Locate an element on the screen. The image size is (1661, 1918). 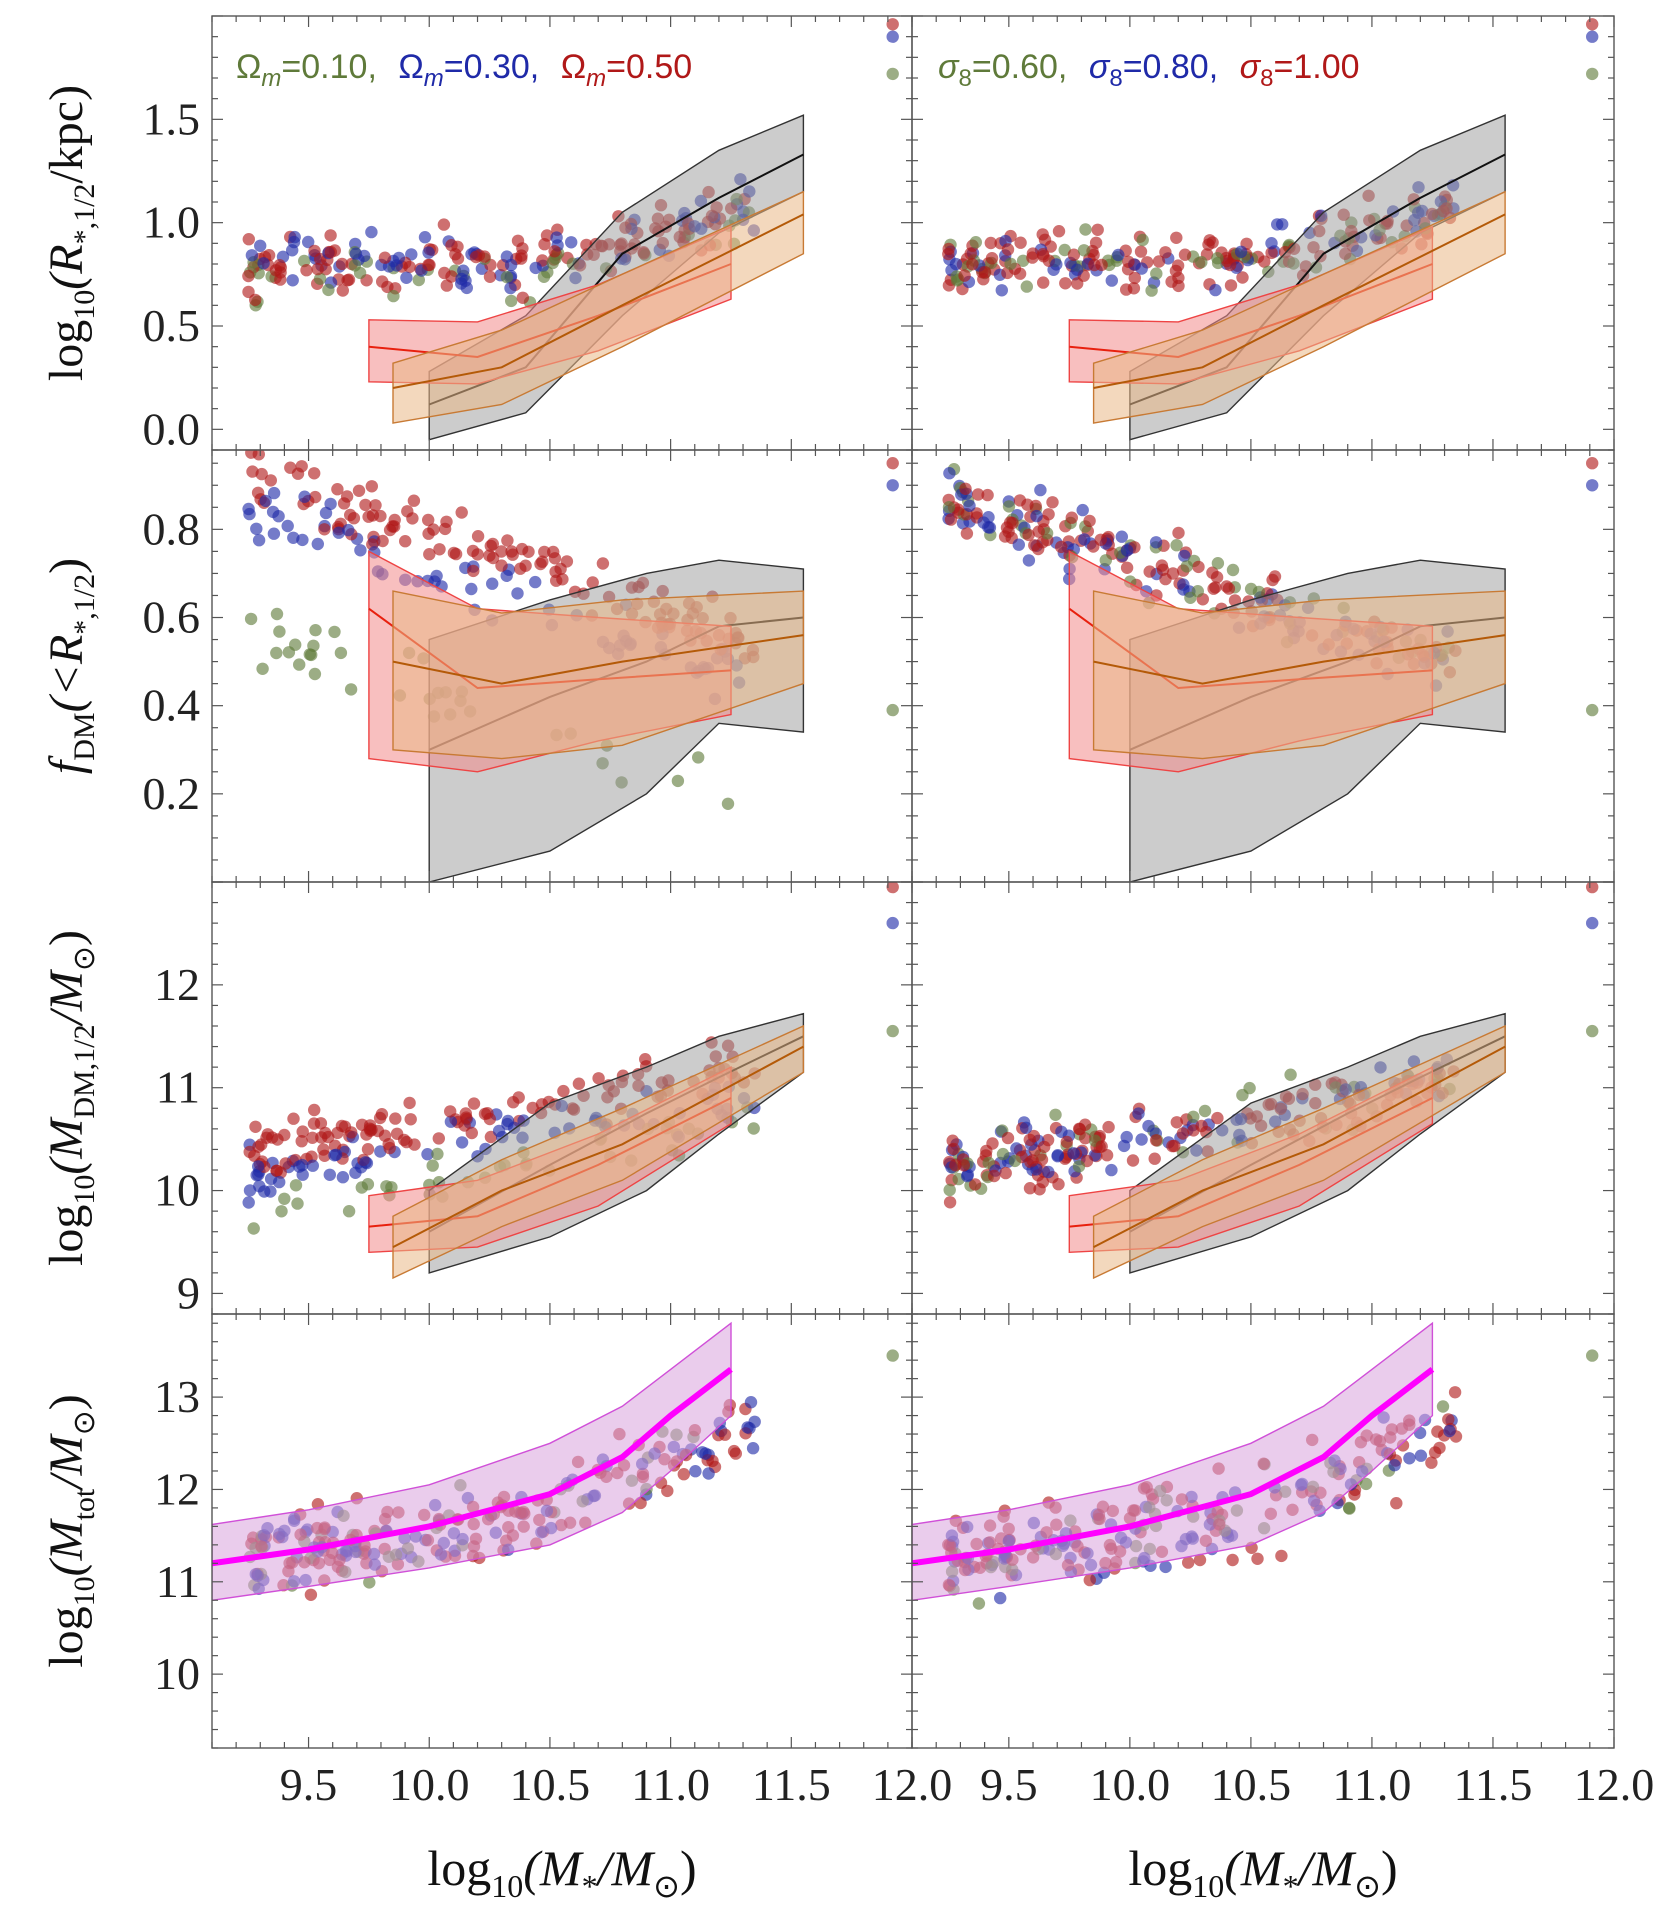
y-tick-label: 0.0 is located at coordinates (172, 428).